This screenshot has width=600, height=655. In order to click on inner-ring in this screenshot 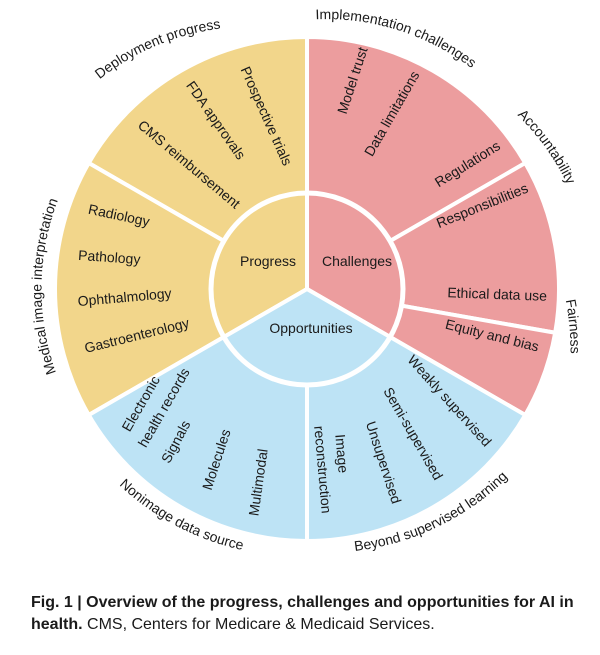, I will do `click(307, 289)`.